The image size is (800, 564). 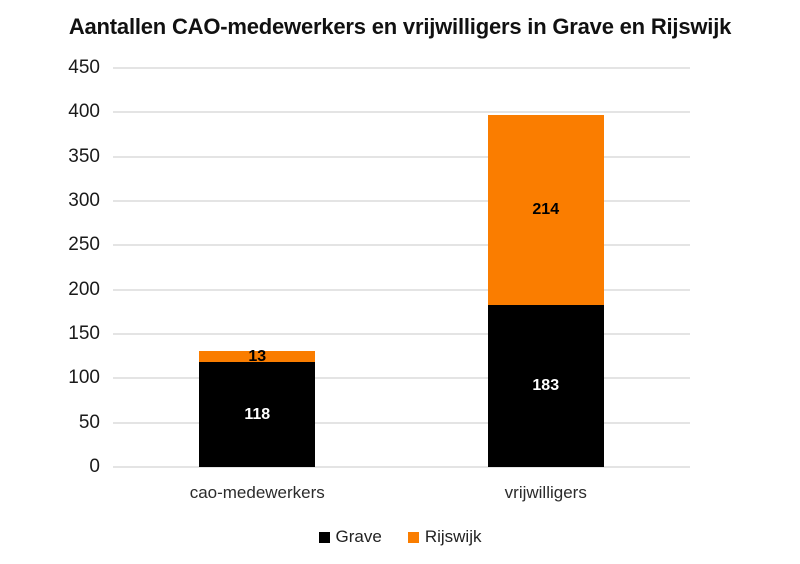 What do you see at coordinates (453, 536) in the screenshot?
I see `legend-label: Rijswijk` at bounding box center [453, 536].